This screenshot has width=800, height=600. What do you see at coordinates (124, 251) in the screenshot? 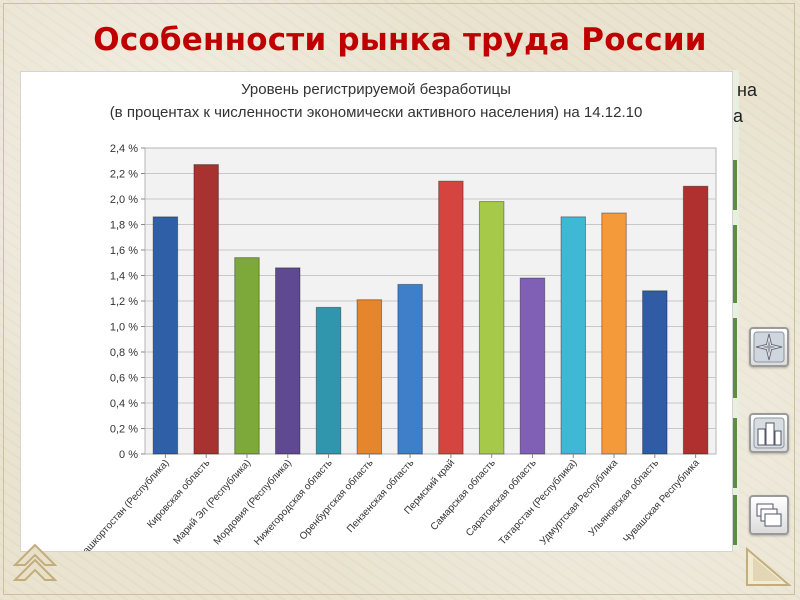
I see `y-tick-label: 1,6 %` at bounding box center [124, 251].